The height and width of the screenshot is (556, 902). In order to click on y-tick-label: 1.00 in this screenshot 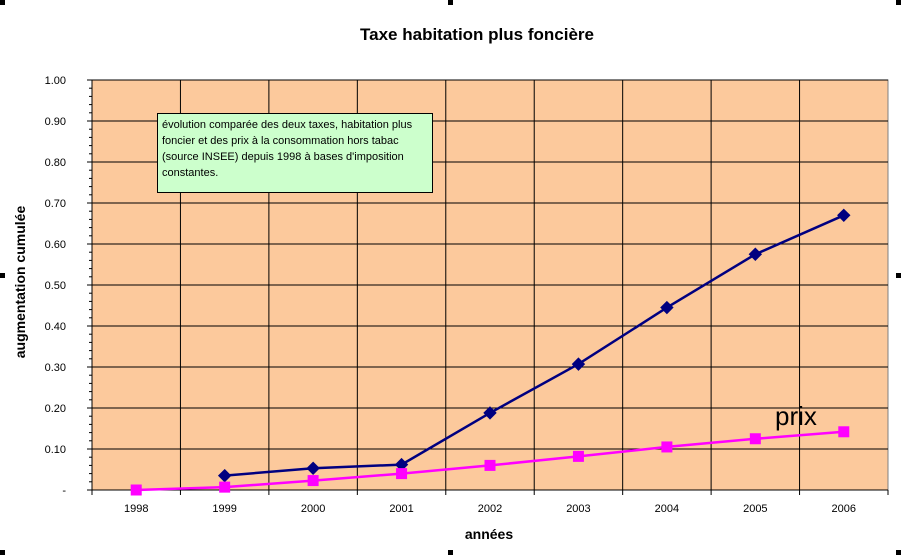, I will do `click(55, 81)`.